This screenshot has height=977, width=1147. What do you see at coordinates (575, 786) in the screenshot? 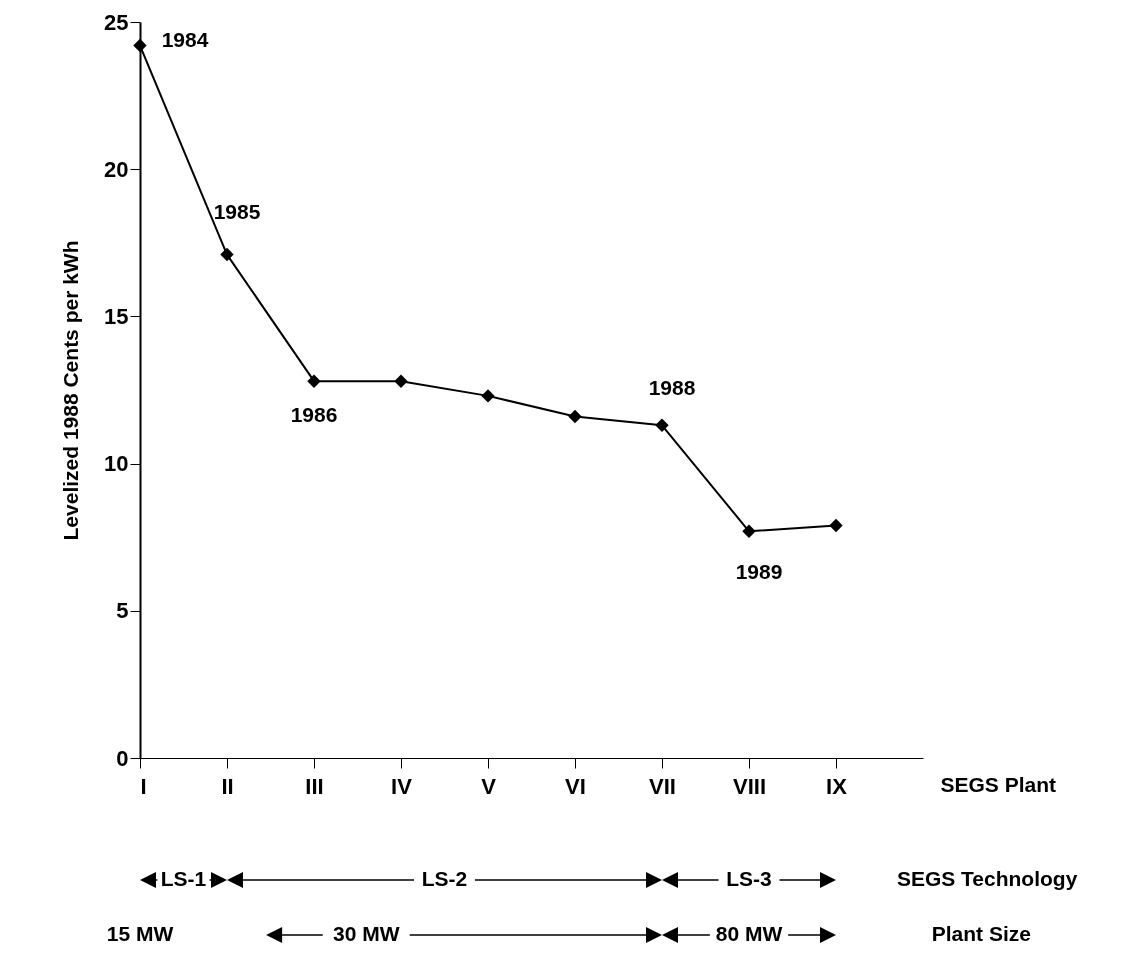
I see `x-tick-label: VI` at bounding box center [575, 786].